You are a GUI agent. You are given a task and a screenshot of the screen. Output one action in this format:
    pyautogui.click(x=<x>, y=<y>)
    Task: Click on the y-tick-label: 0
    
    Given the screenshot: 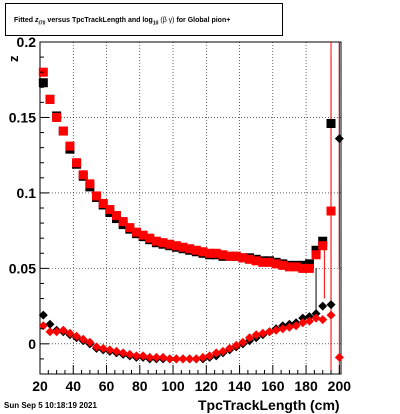 What is the action you would take?
    pyautogui.click(x=32, y=344)
    